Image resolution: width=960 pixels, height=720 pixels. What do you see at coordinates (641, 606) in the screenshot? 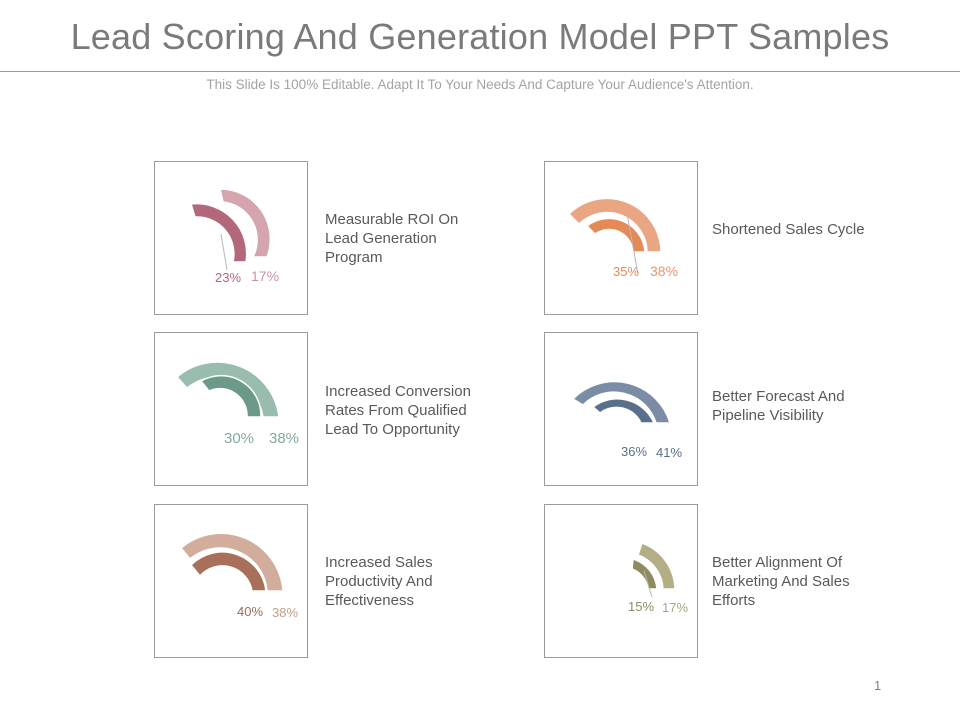
I see `inner-percentage-alignment: 15%` at bounding box center [641, 606].